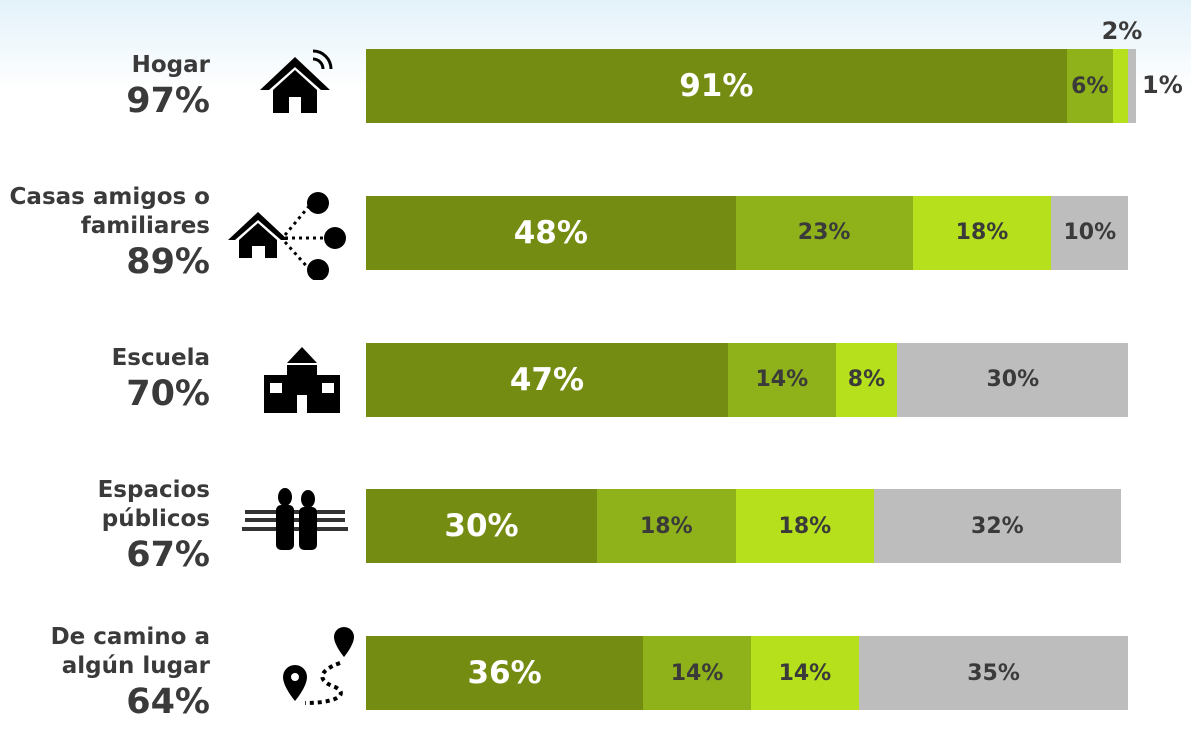 The width and height of the screenshot is (1191, 735). I want to click on value-label: 36%, so click(504, 673).